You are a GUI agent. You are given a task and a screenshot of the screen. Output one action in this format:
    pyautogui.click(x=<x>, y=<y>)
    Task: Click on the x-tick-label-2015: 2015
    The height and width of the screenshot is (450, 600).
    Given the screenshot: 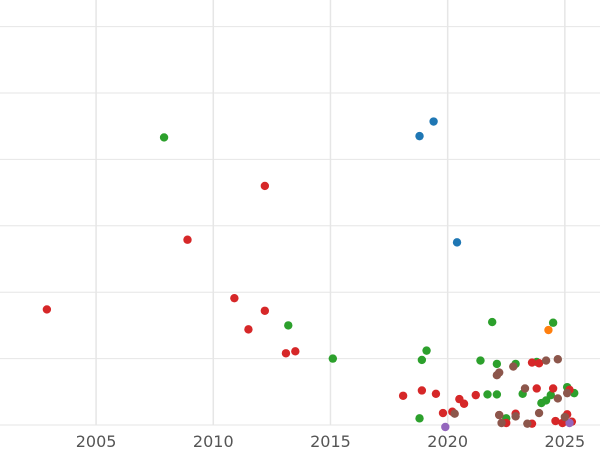 What is the action you would take?
    pyautogui.click(x=330, y=441)
    